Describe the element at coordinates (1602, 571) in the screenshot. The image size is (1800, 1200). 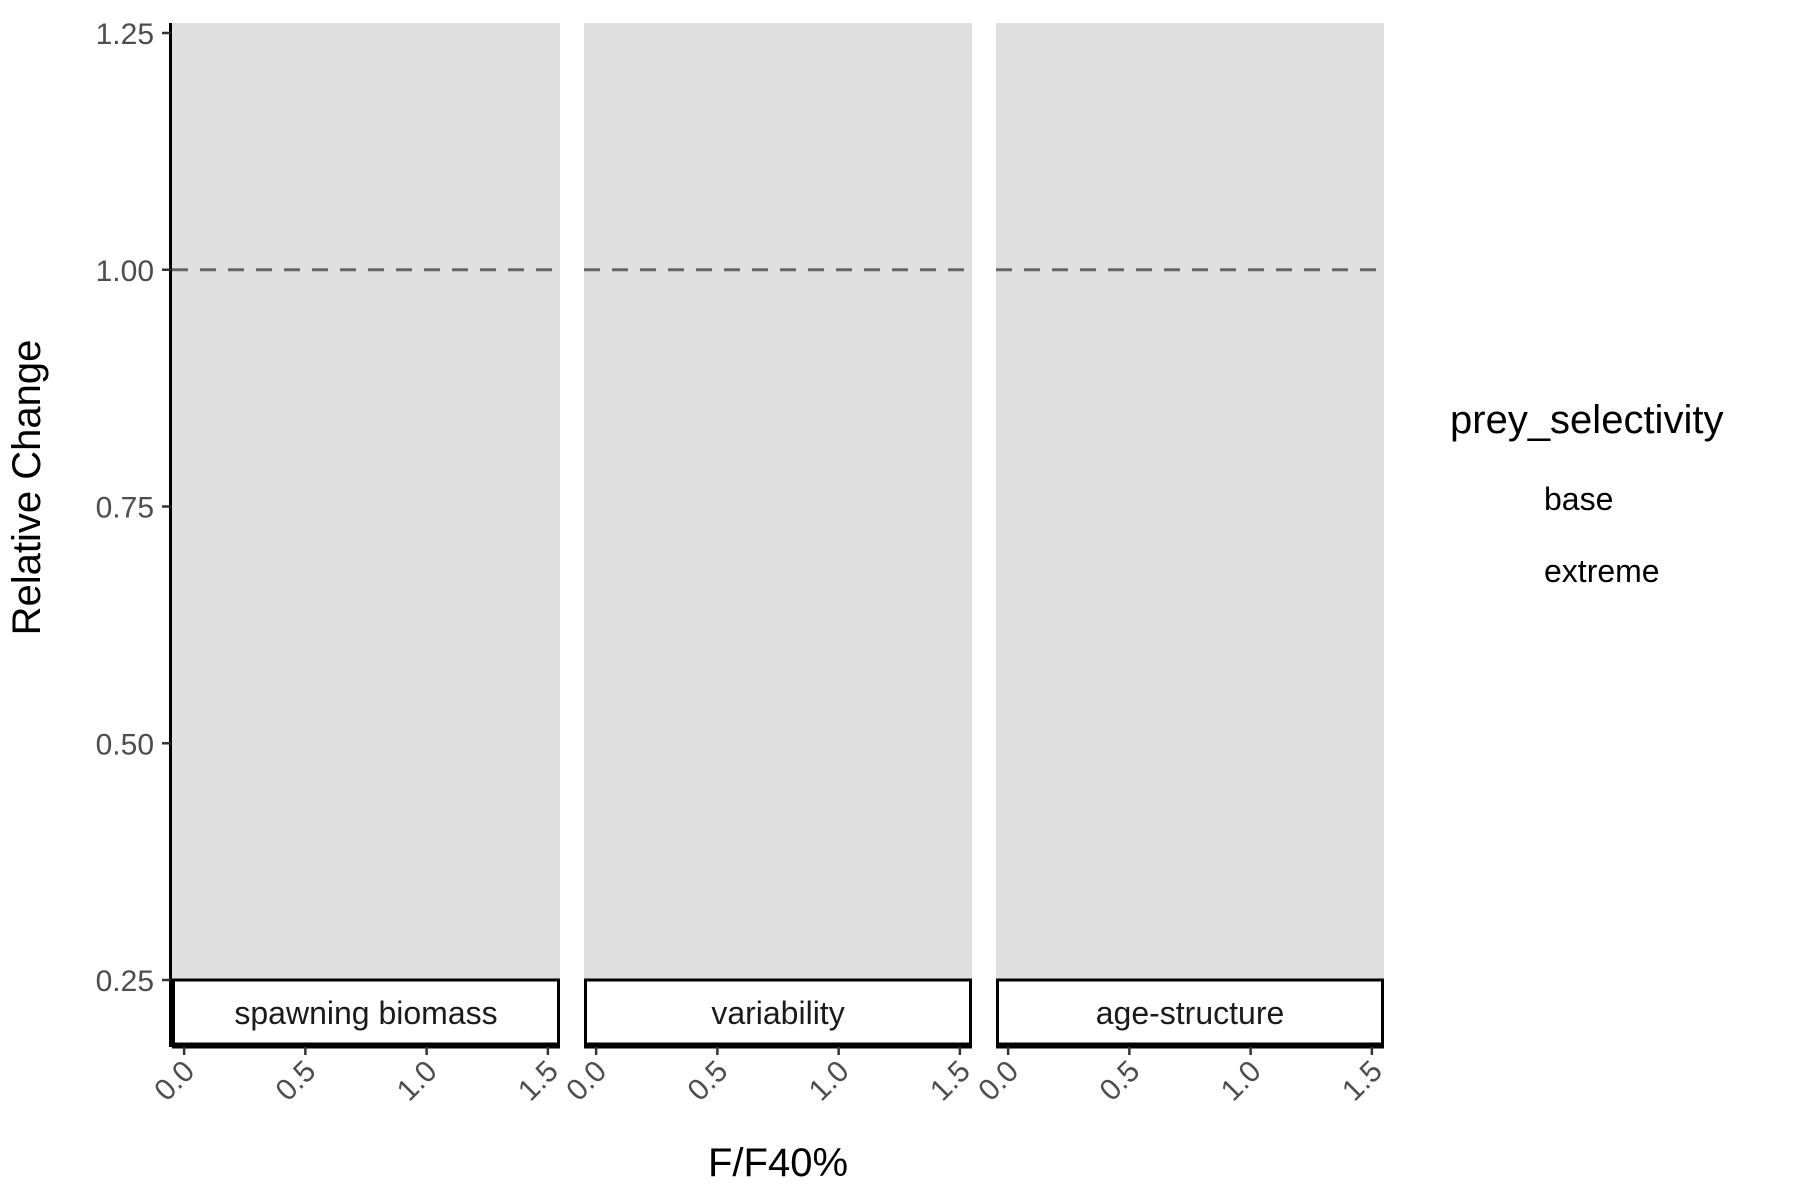
I see `legend-entry-label: extreme` at that location.